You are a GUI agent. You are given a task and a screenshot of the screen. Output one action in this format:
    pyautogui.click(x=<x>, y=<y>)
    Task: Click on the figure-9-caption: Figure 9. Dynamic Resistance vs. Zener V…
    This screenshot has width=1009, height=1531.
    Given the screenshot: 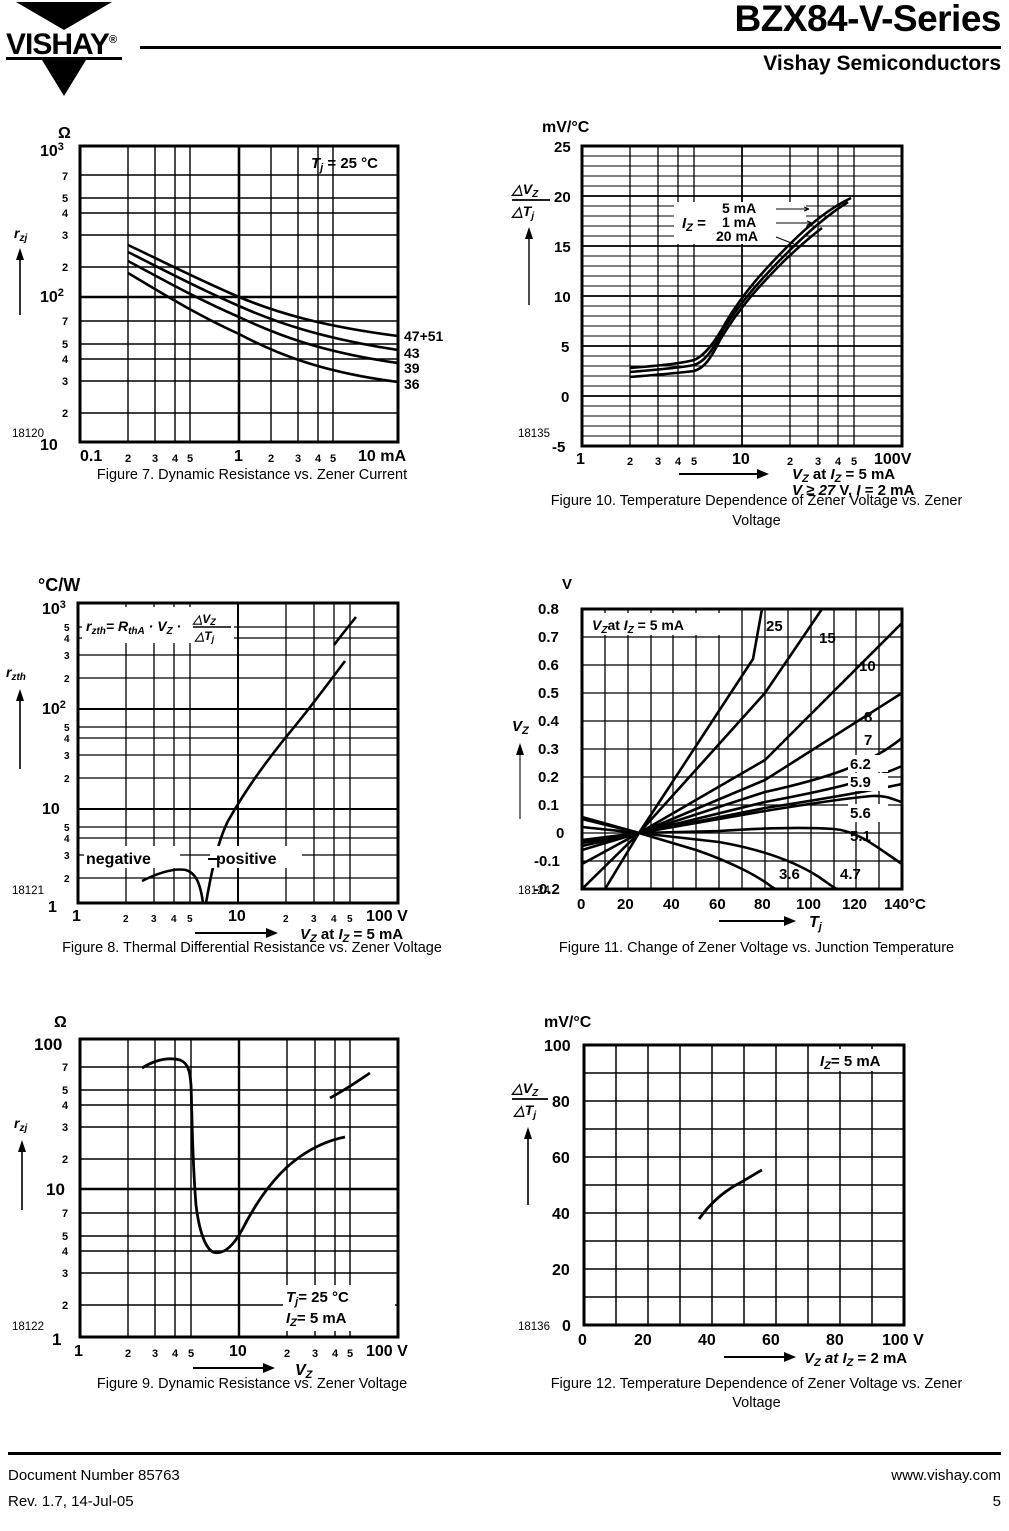 What is the action you would take?
    pyautogui.click(x=252, y=1383)
    